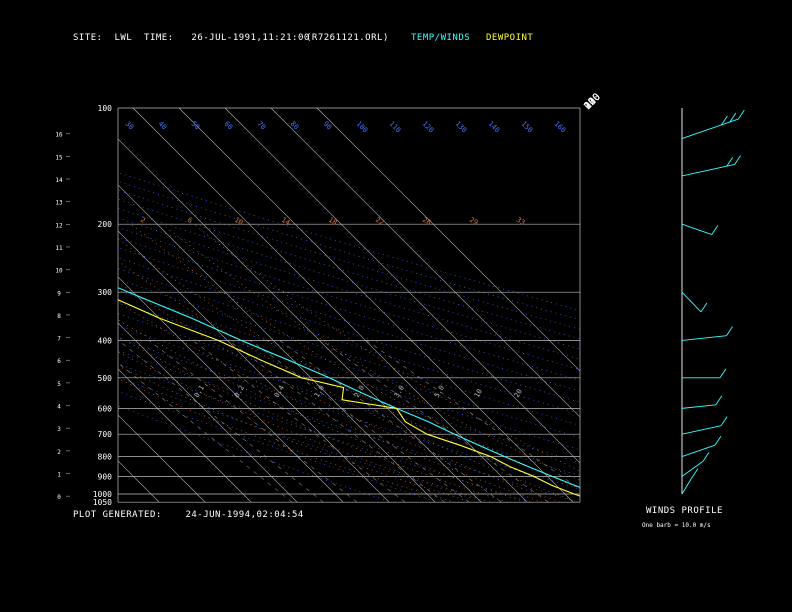 This screenshot has height=612, width=792. Describe the element at coordinates (59, 248) in the screenshot. I see `height-tick-label: 11` at that location.